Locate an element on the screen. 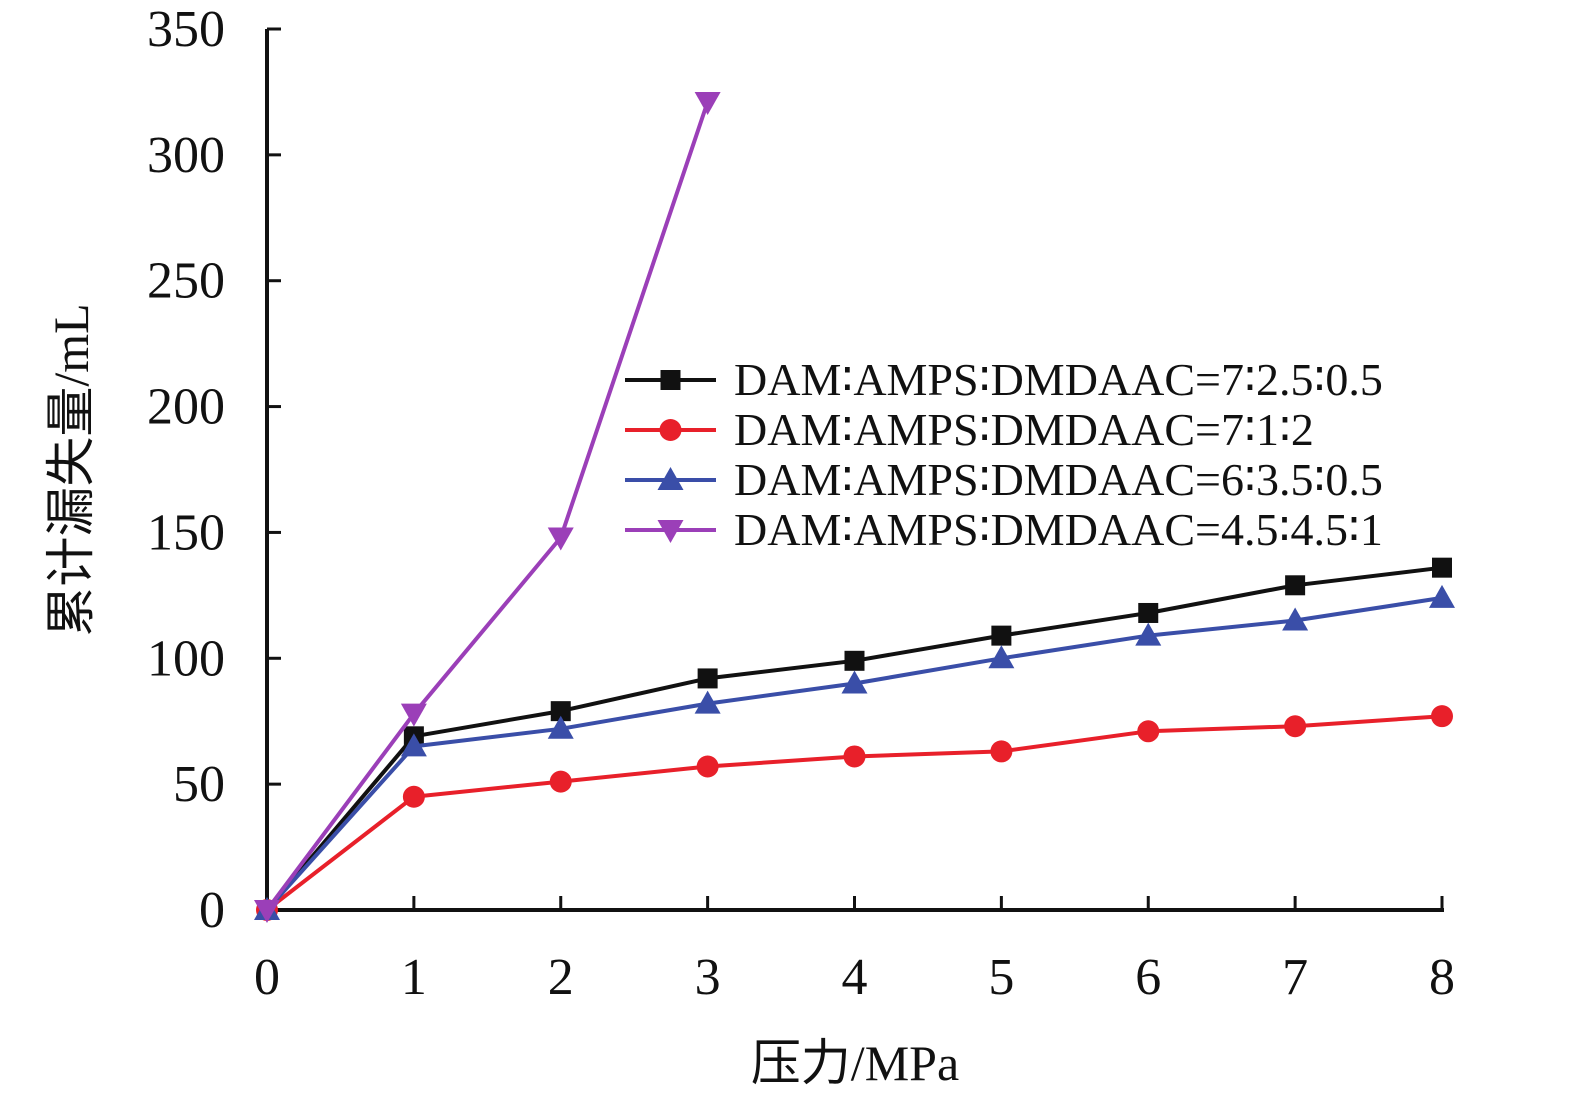  legend-entry: DAM∶AMPS∶DMDAAC=7∶2.5∶0.5 is located at coordinates (1004, 379).